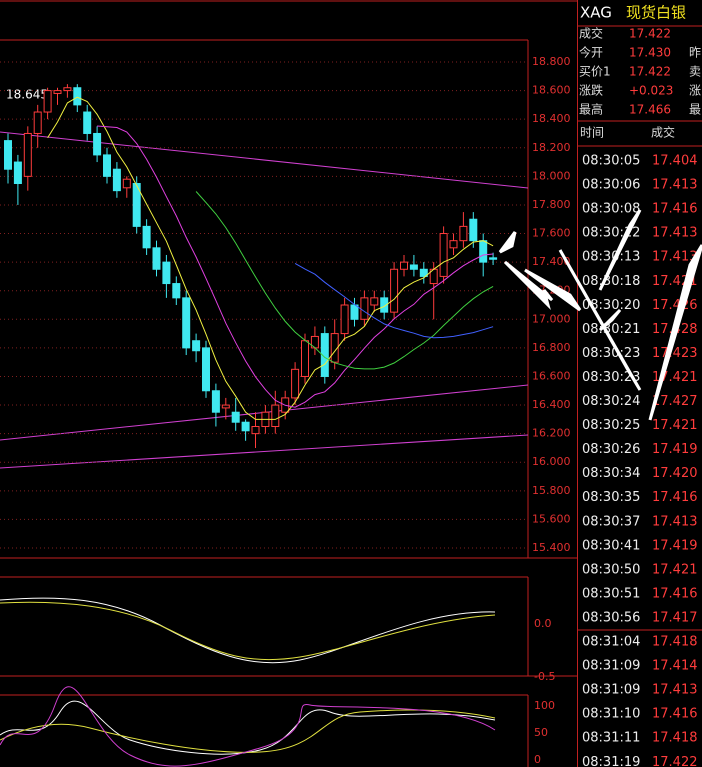 The image size is (702, 767). I want to click on kdj-tick: 0, so click(537, 759).